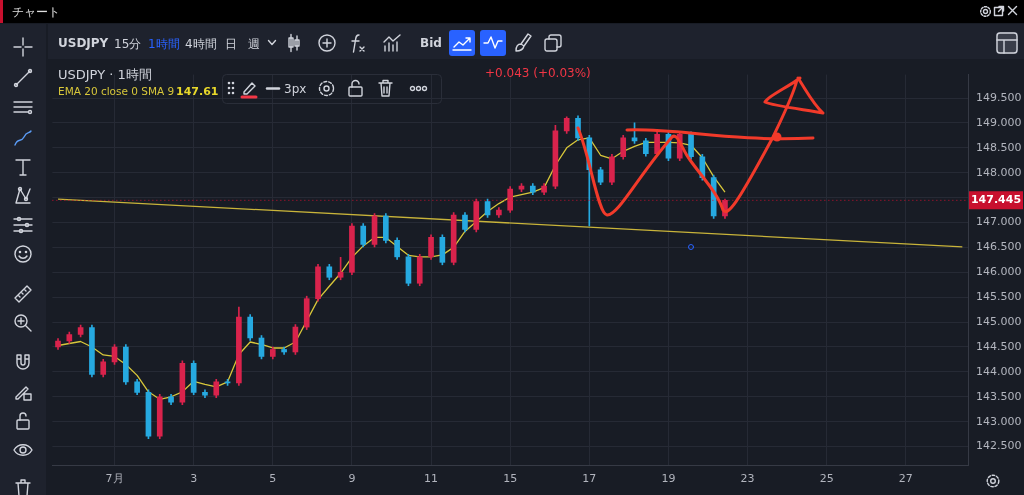  What do you see at coordinates (999, 272) in the screenshot?
I see `y-tick-label: 146.000` at bounding box center [999, 272].